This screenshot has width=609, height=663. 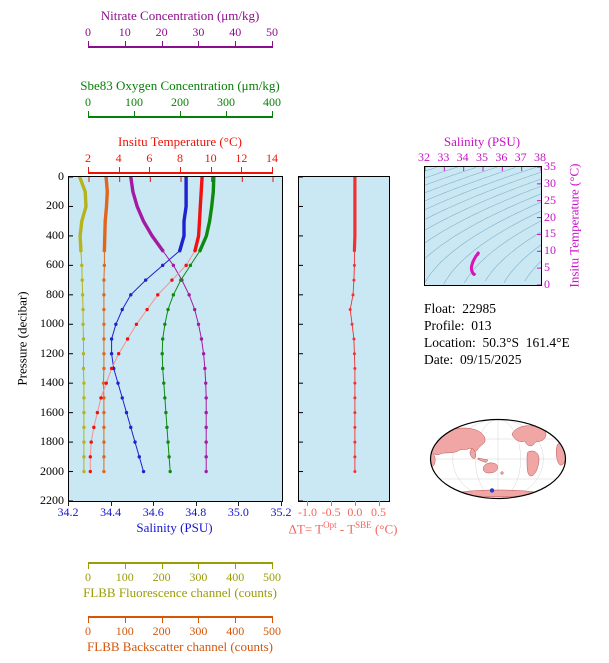 I want to click on info-profile: Profile: 013, so click(x=458, y=325).